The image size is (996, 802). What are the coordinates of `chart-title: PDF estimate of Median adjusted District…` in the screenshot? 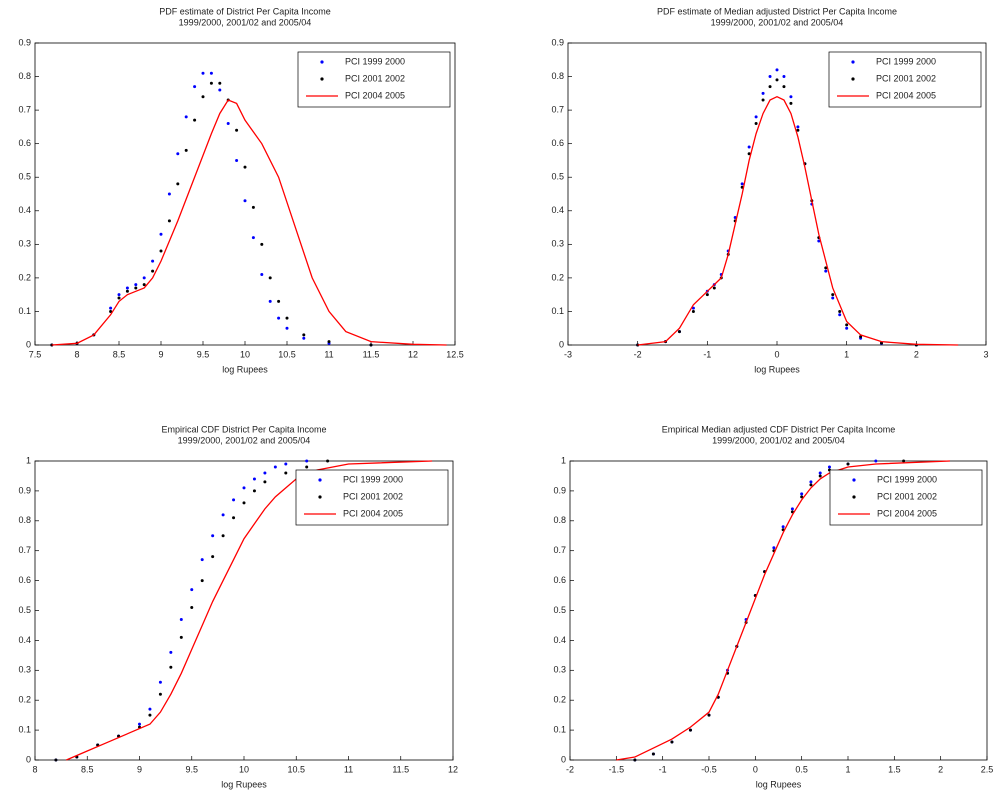 It's located at (777, 11).